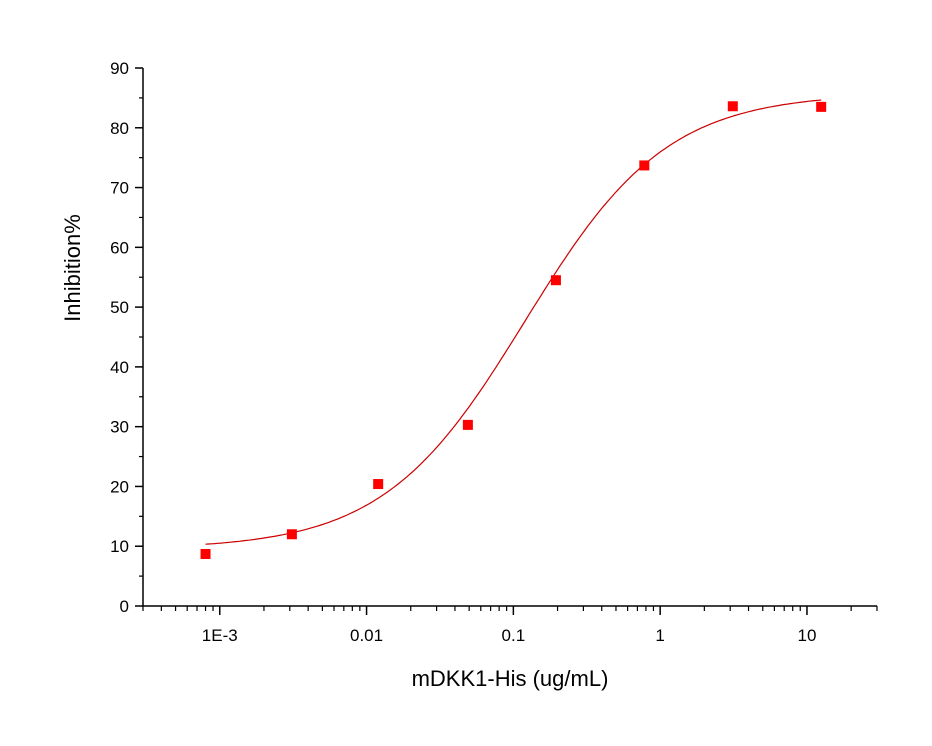 This screenshot has width=932, height=746. Describe the element at coordinates (119, 367) in the screenshot. I see `y-tick-label: 40` at that location.